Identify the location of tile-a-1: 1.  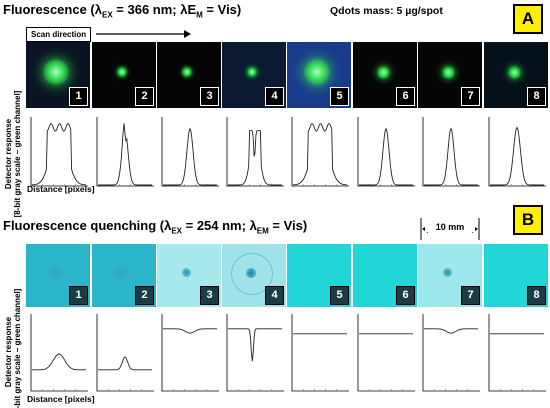
(58, 75).